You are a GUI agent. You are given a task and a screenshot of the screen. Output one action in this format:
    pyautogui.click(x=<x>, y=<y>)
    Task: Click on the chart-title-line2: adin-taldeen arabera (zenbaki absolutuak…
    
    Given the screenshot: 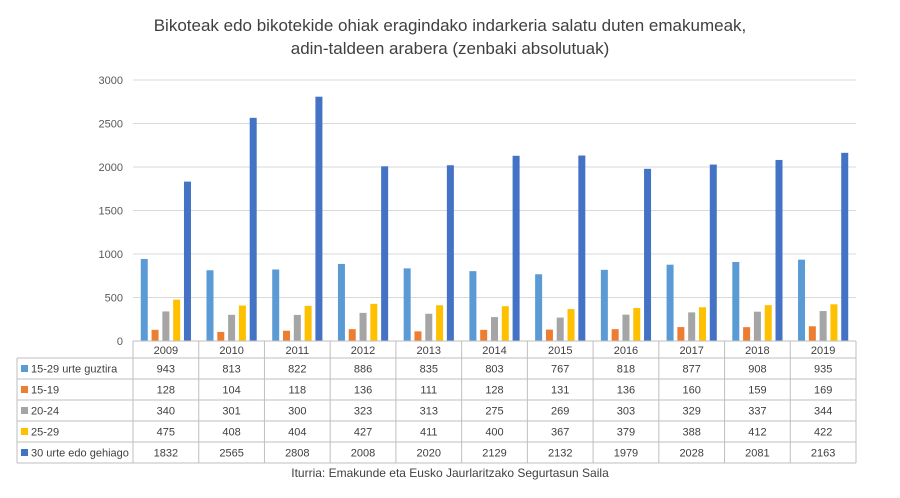 What is the action you would take?
    pyautogui.click(x=450, y=48)
    